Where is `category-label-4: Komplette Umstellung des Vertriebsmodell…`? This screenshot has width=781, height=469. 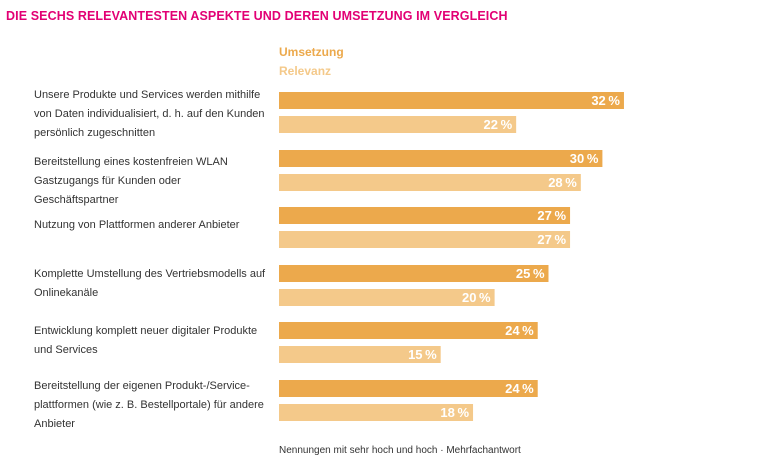
category-label-4: Komplette Umstellung des Vertriebsmodell… is located at coordinates (150, 283).